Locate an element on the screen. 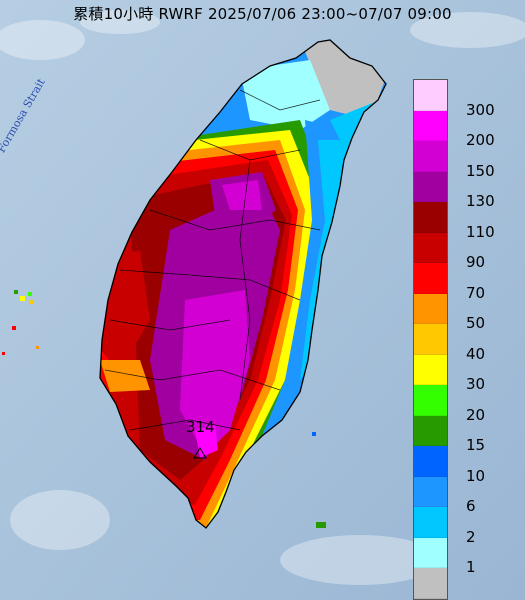 This screenshot has height=600, width=525. legend-label: 50 is located at coordinates (476, 323).